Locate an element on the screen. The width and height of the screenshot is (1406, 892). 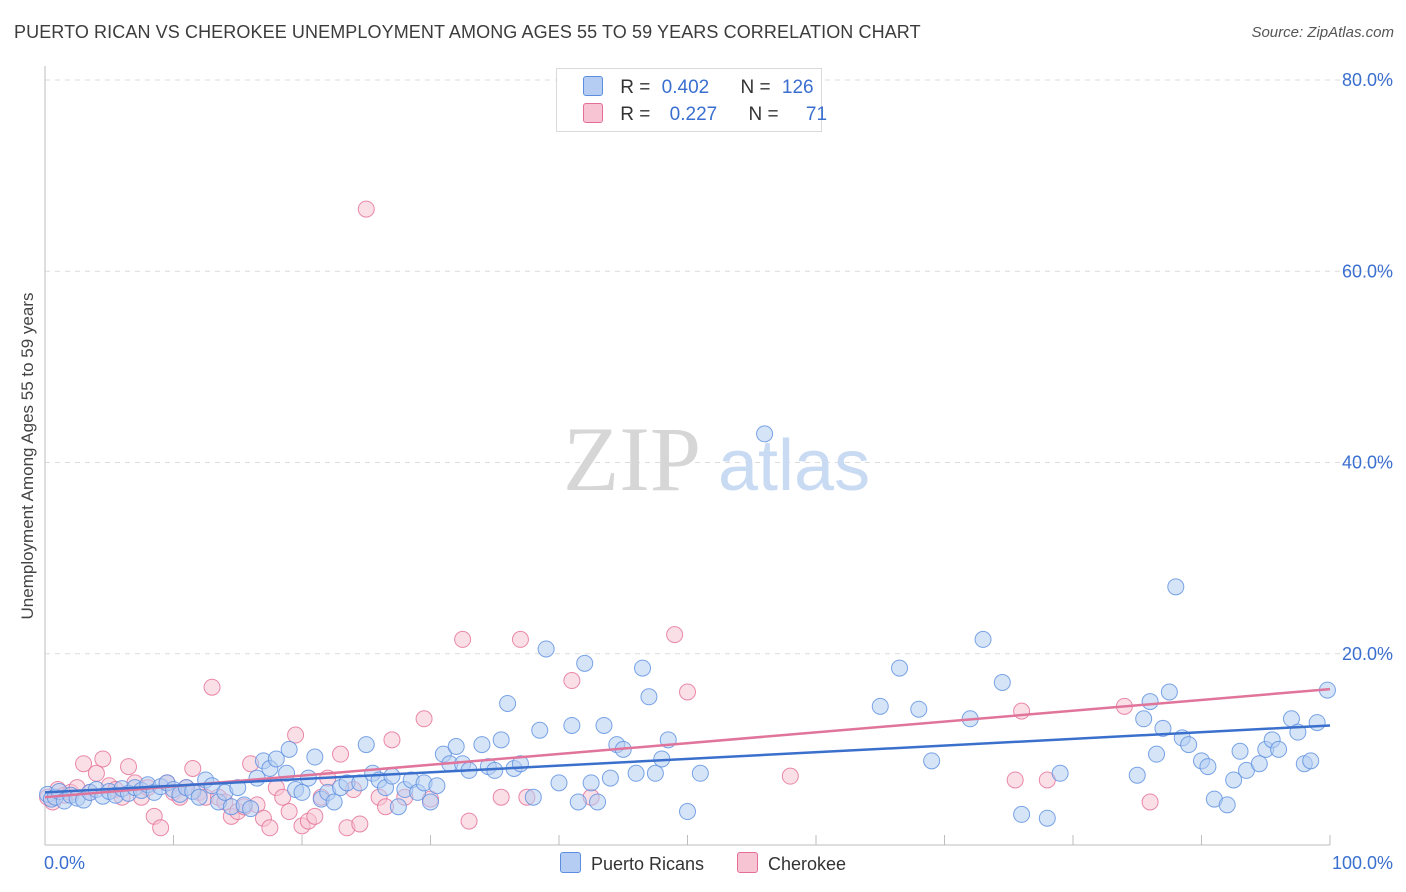
legend-item-puerto-ricans: Puerto Ricans is located at coordinates (631, 863).